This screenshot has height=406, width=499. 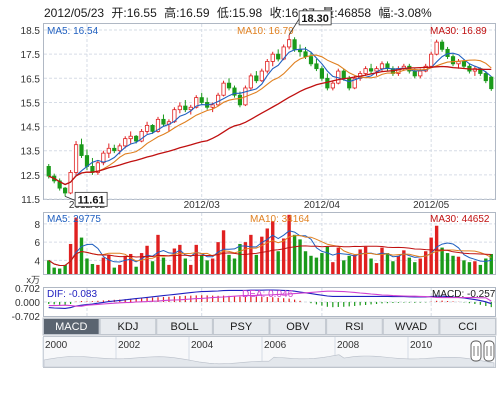 What do you see at coordinates (270, 299) in the screenshot?
I see `dif-line` at bounding box center [270, 299].